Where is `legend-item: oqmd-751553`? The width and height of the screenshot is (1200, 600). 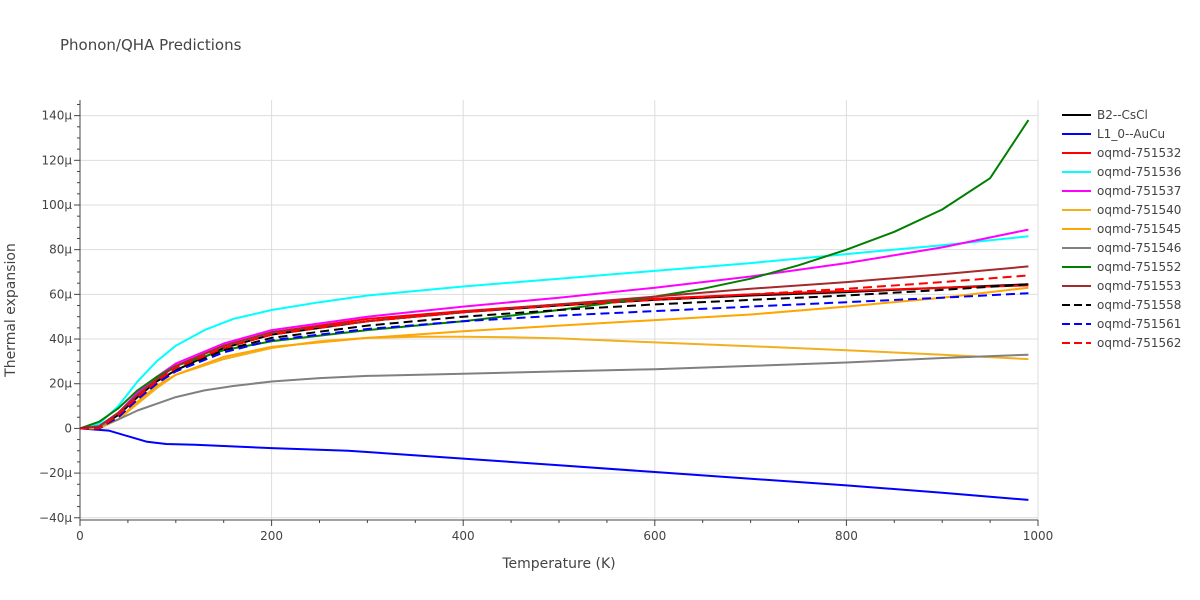
legend-item: oqmd-751553 is located at coordinates (1121, 286).